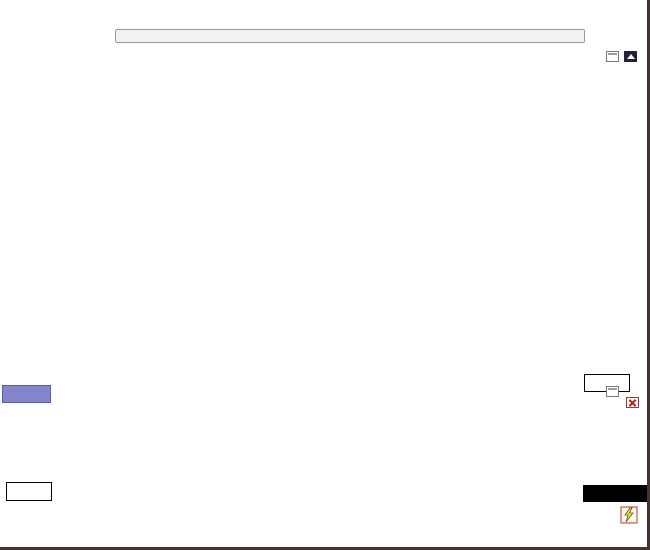  Describe the element at coordinates (26, 394) in the screenshot. I see `dxy-current-price-box` at that location.